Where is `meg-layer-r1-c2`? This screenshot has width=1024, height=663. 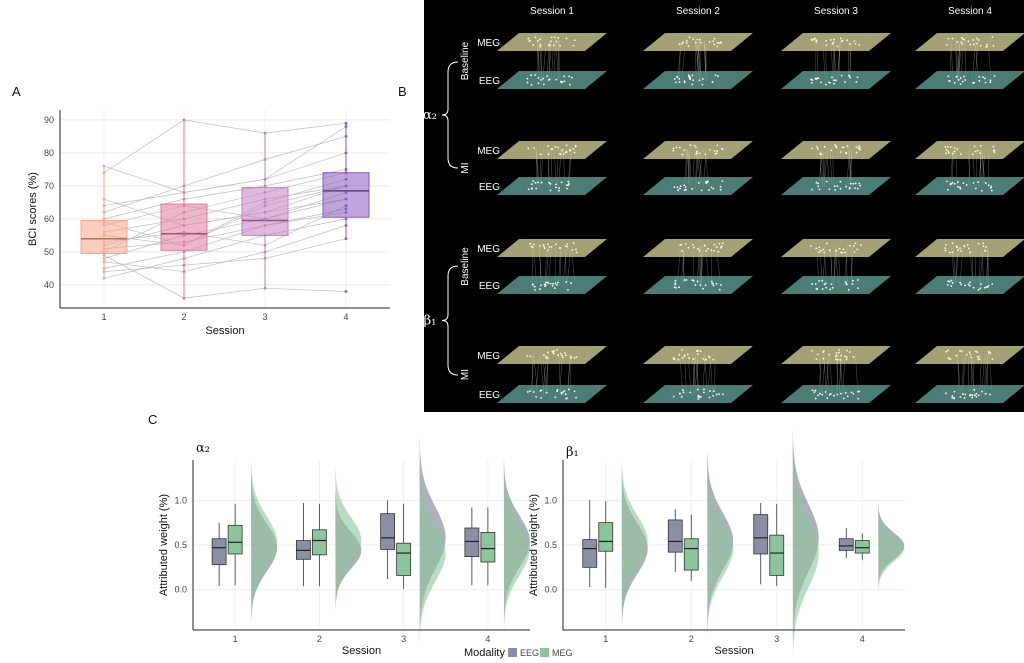 meg-layer-r1-c2 is located at coordinates (698, 42).